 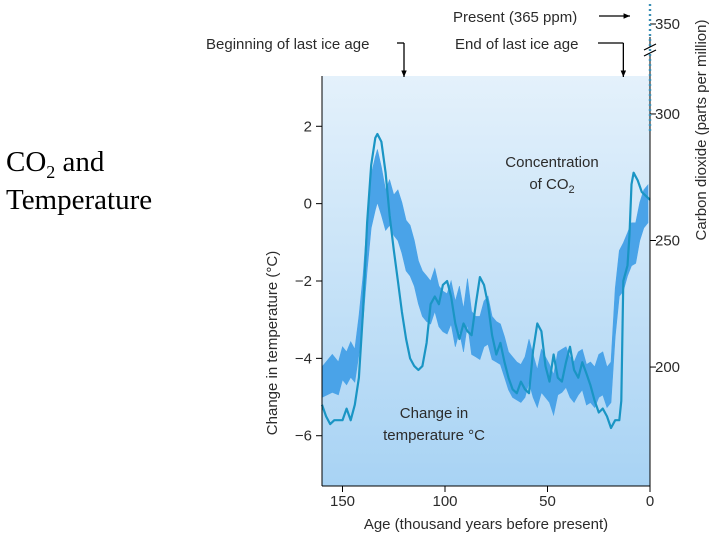 What do you see at coordinates (308, 126) in the screenshot?
I see `y-left-tick-label: 2` at bounding box center [308, 126].